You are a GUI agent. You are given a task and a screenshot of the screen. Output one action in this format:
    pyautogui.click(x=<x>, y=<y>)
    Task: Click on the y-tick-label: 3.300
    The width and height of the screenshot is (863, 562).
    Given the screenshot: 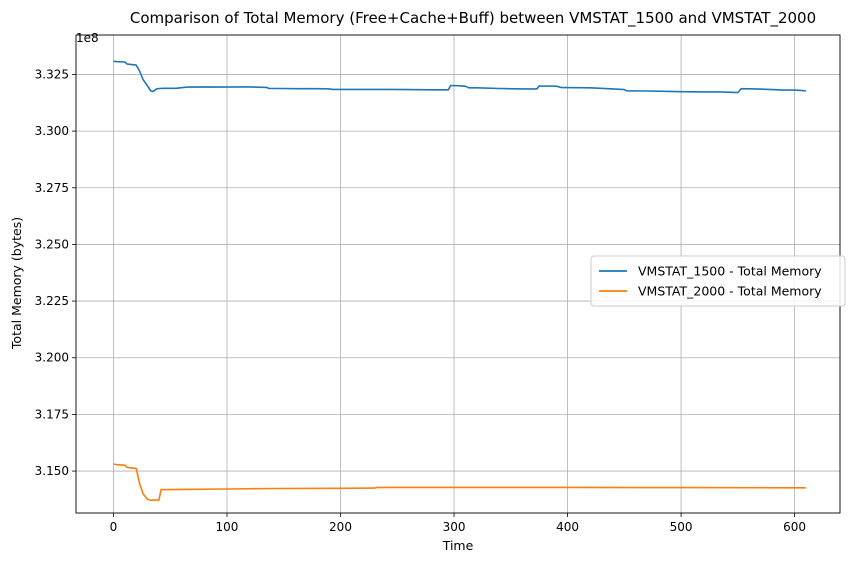 What is the action you would take?
    pyautogui.click(x=52, y=131)
    